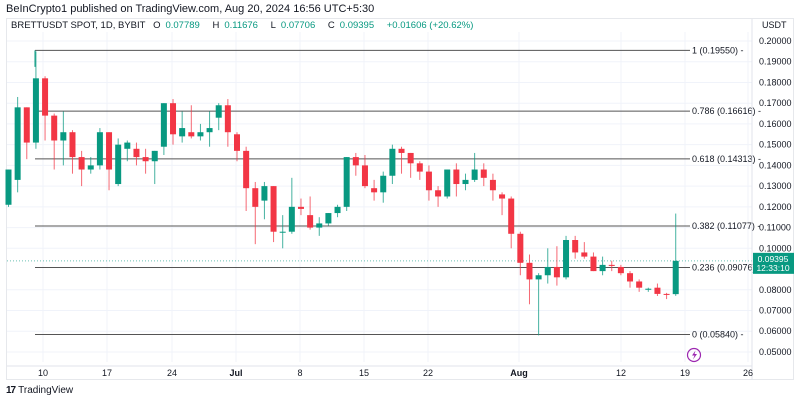 The image size is (800, 400). I want to click on date-tick: 8, so click(299, 373).